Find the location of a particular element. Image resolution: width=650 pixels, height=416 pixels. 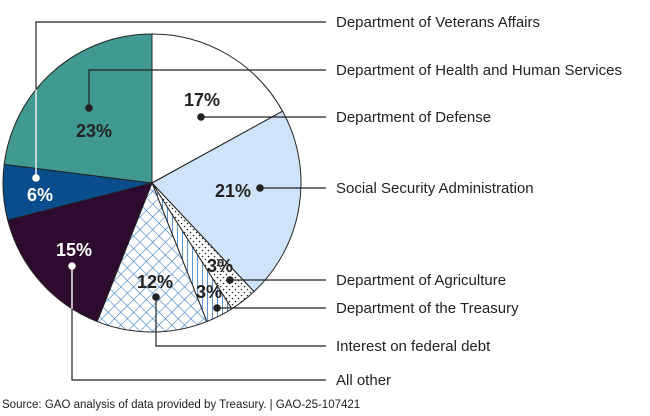

legend-label-department-of-defense: Department of Defense is located at coordinates (413, 117).